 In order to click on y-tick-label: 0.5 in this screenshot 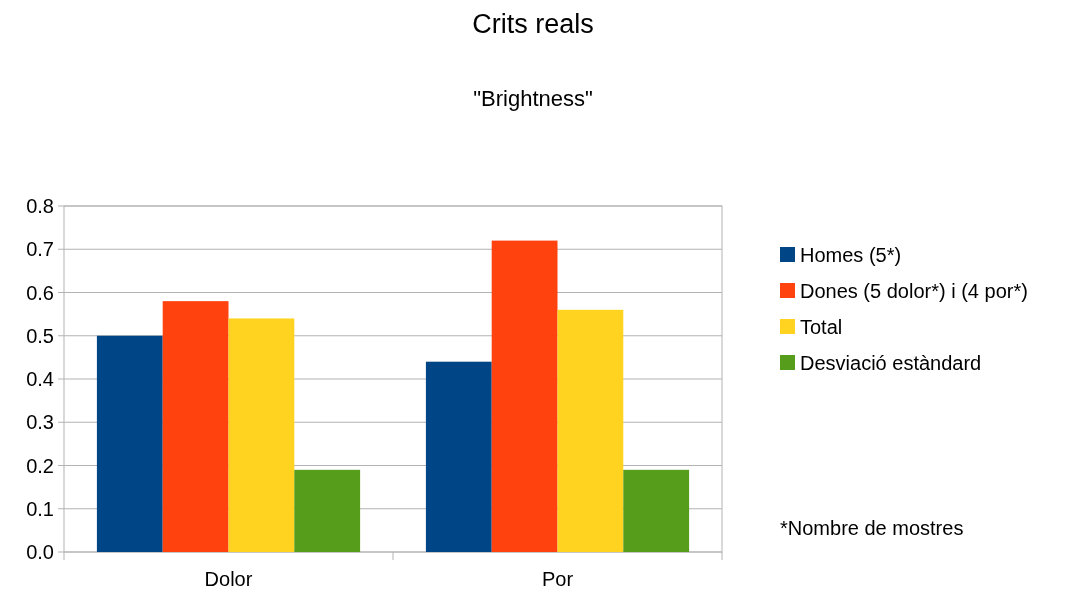, I will do `click(40, 335)`.